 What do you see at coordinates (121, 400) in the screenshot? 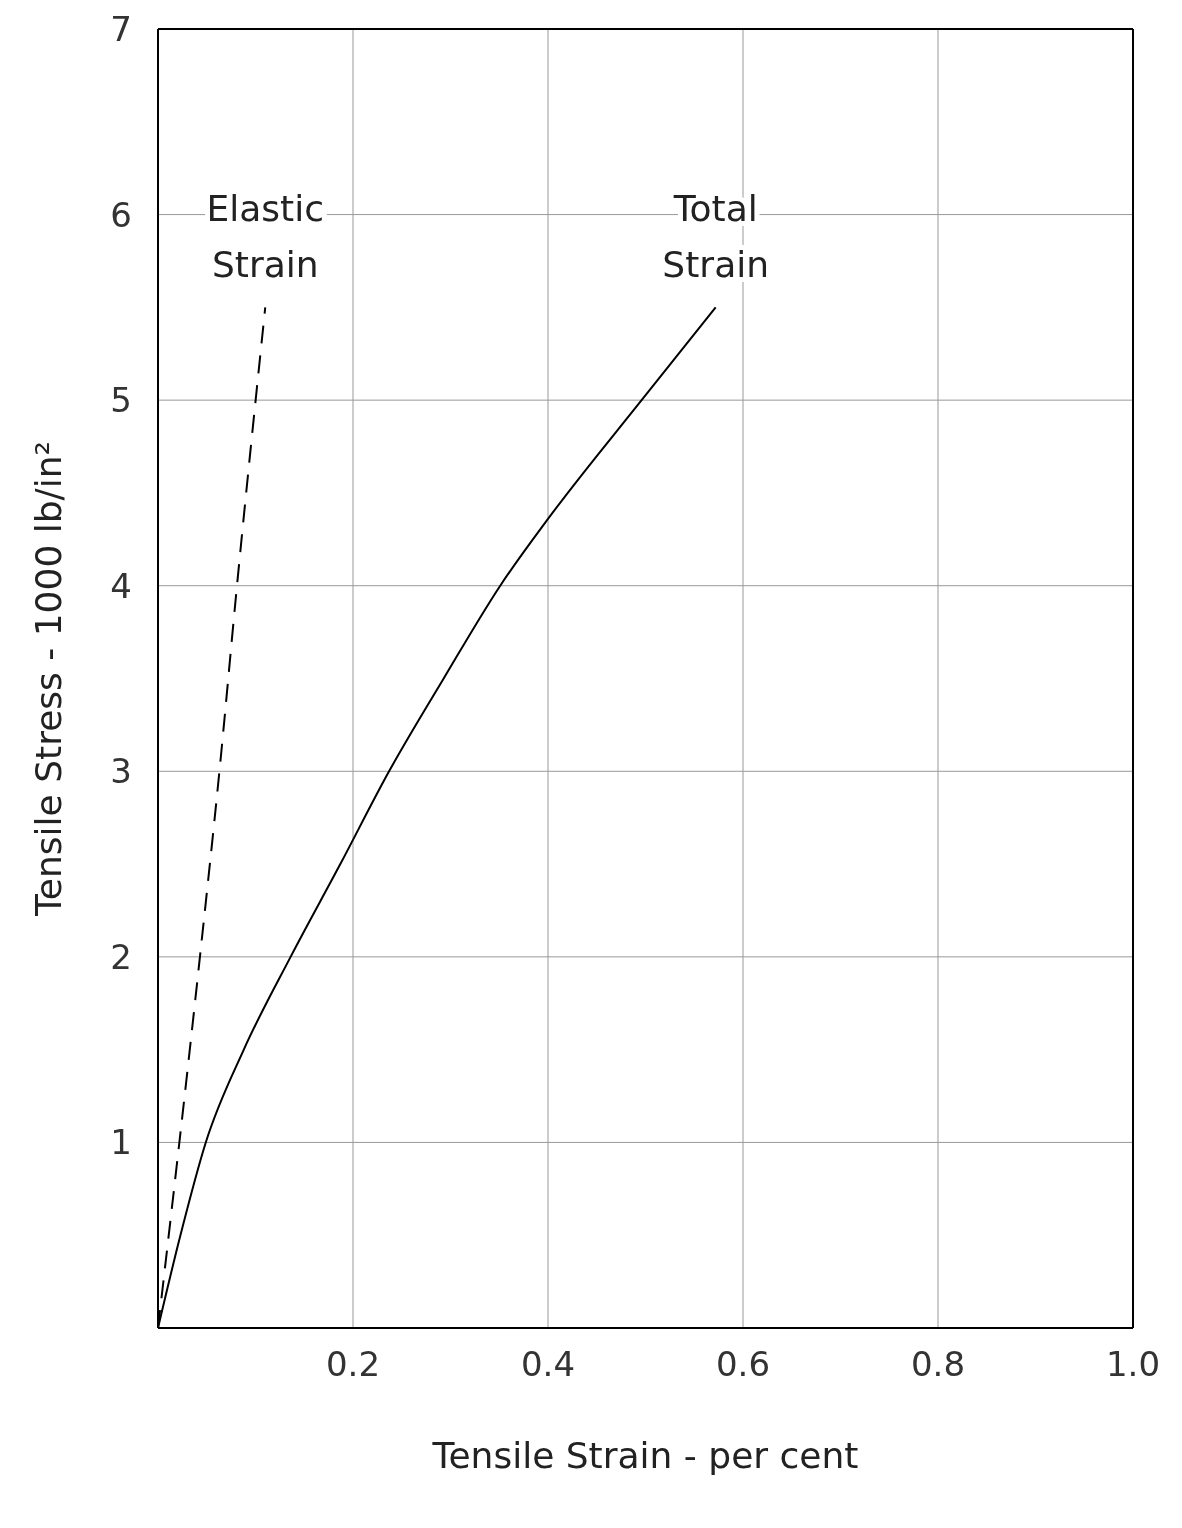
I see `y-tick-label: 5` at bounding box center [121, 400].